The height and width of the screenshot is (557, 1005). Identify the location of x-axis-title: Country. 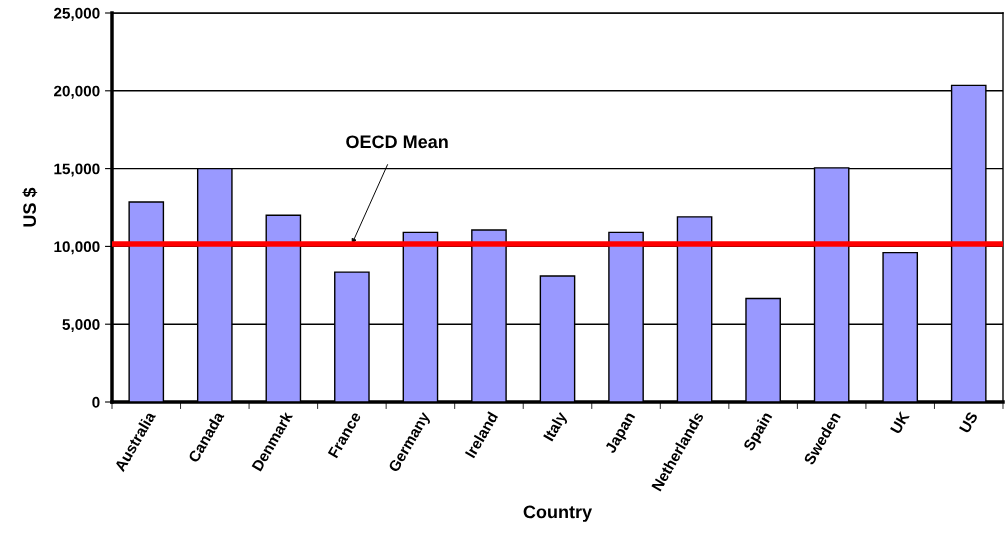
(558, 513).